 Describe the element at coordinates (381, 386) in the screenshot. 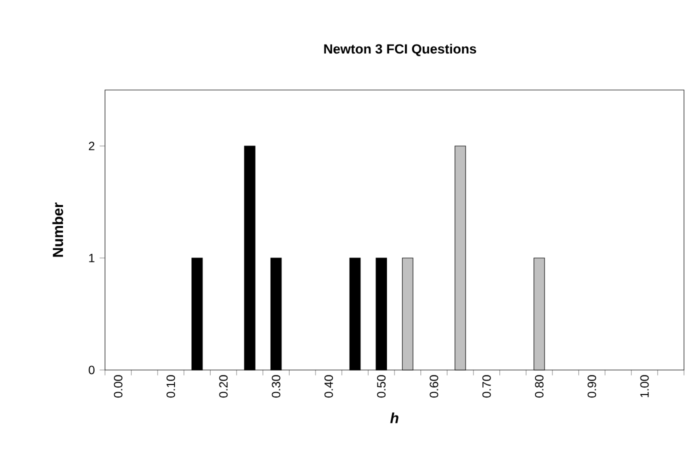

I see `x-tick-label: 0.50` at that location.